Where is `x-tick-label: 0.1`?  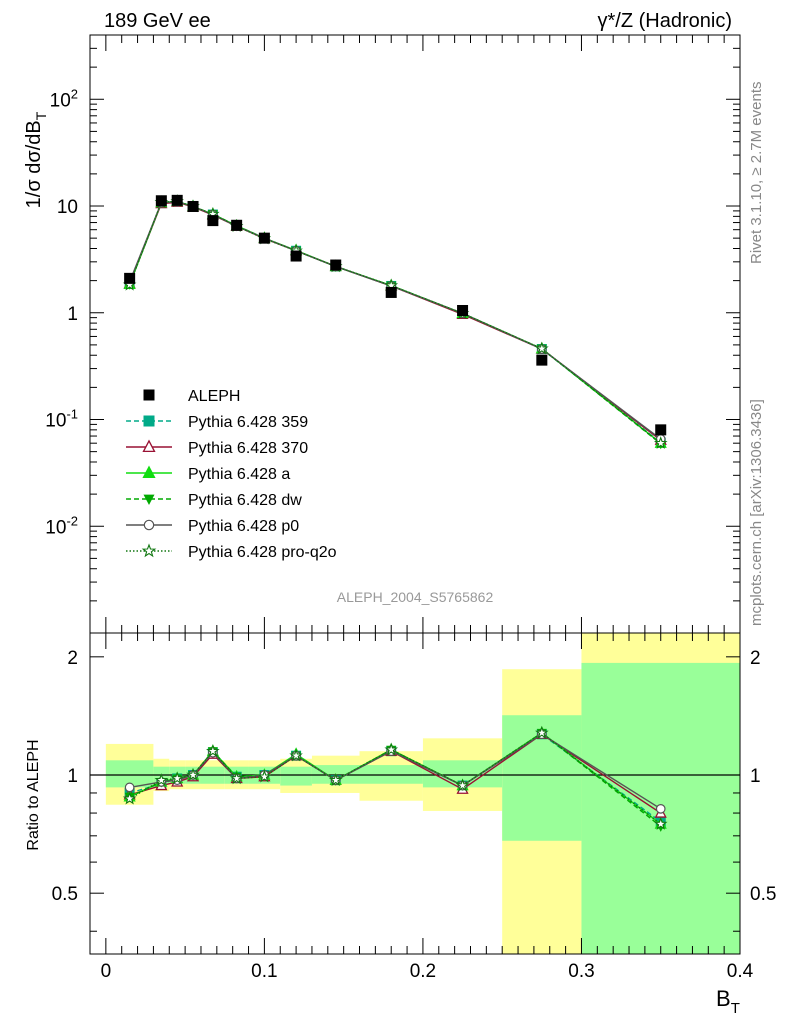 x-tick-label: 0.1 is located at coordinates (264, 971).